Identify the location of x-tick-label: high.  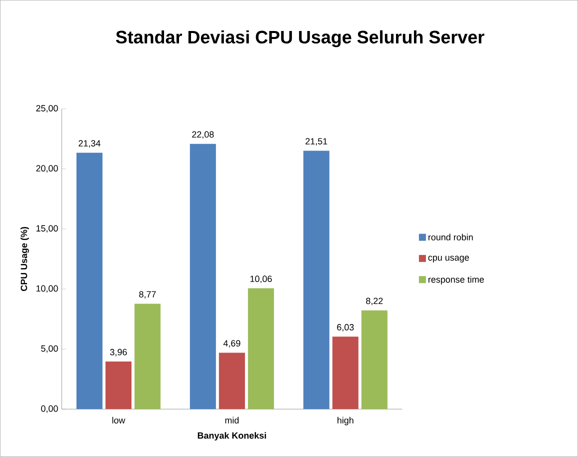
(346, 421).